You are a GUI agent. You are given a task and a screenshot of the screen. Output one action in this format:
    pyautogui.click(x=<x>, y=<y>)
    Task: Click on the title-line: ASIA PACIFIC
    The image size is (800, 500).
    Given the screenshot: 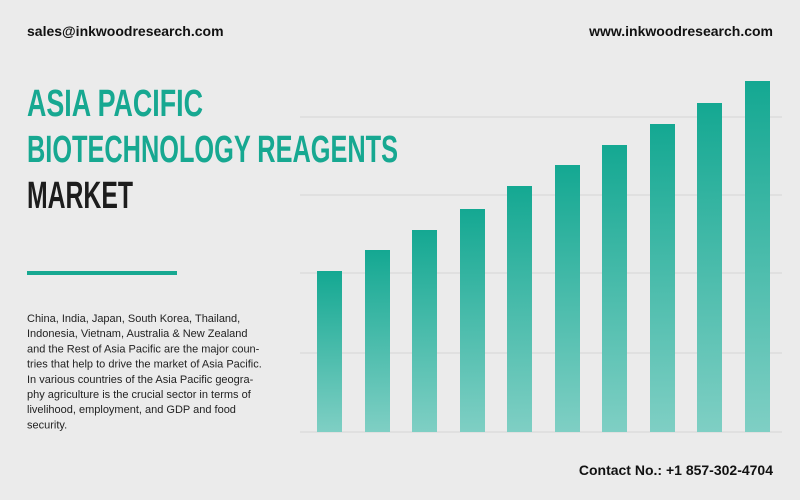 What is the action you would take?
    pyautogui.click(x=115, y=104)
    